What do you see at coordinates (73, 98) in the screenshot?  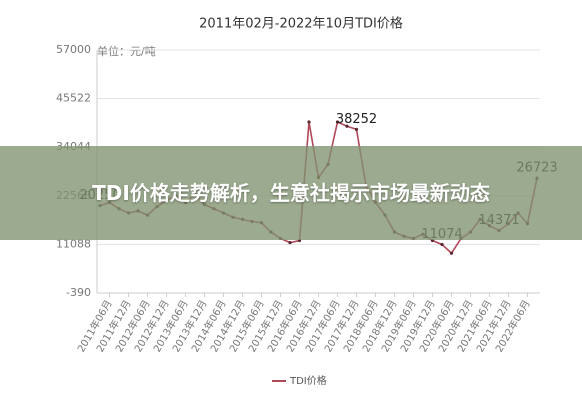 I see `y-tick-label: 45522` at bounding box center [73, 98].